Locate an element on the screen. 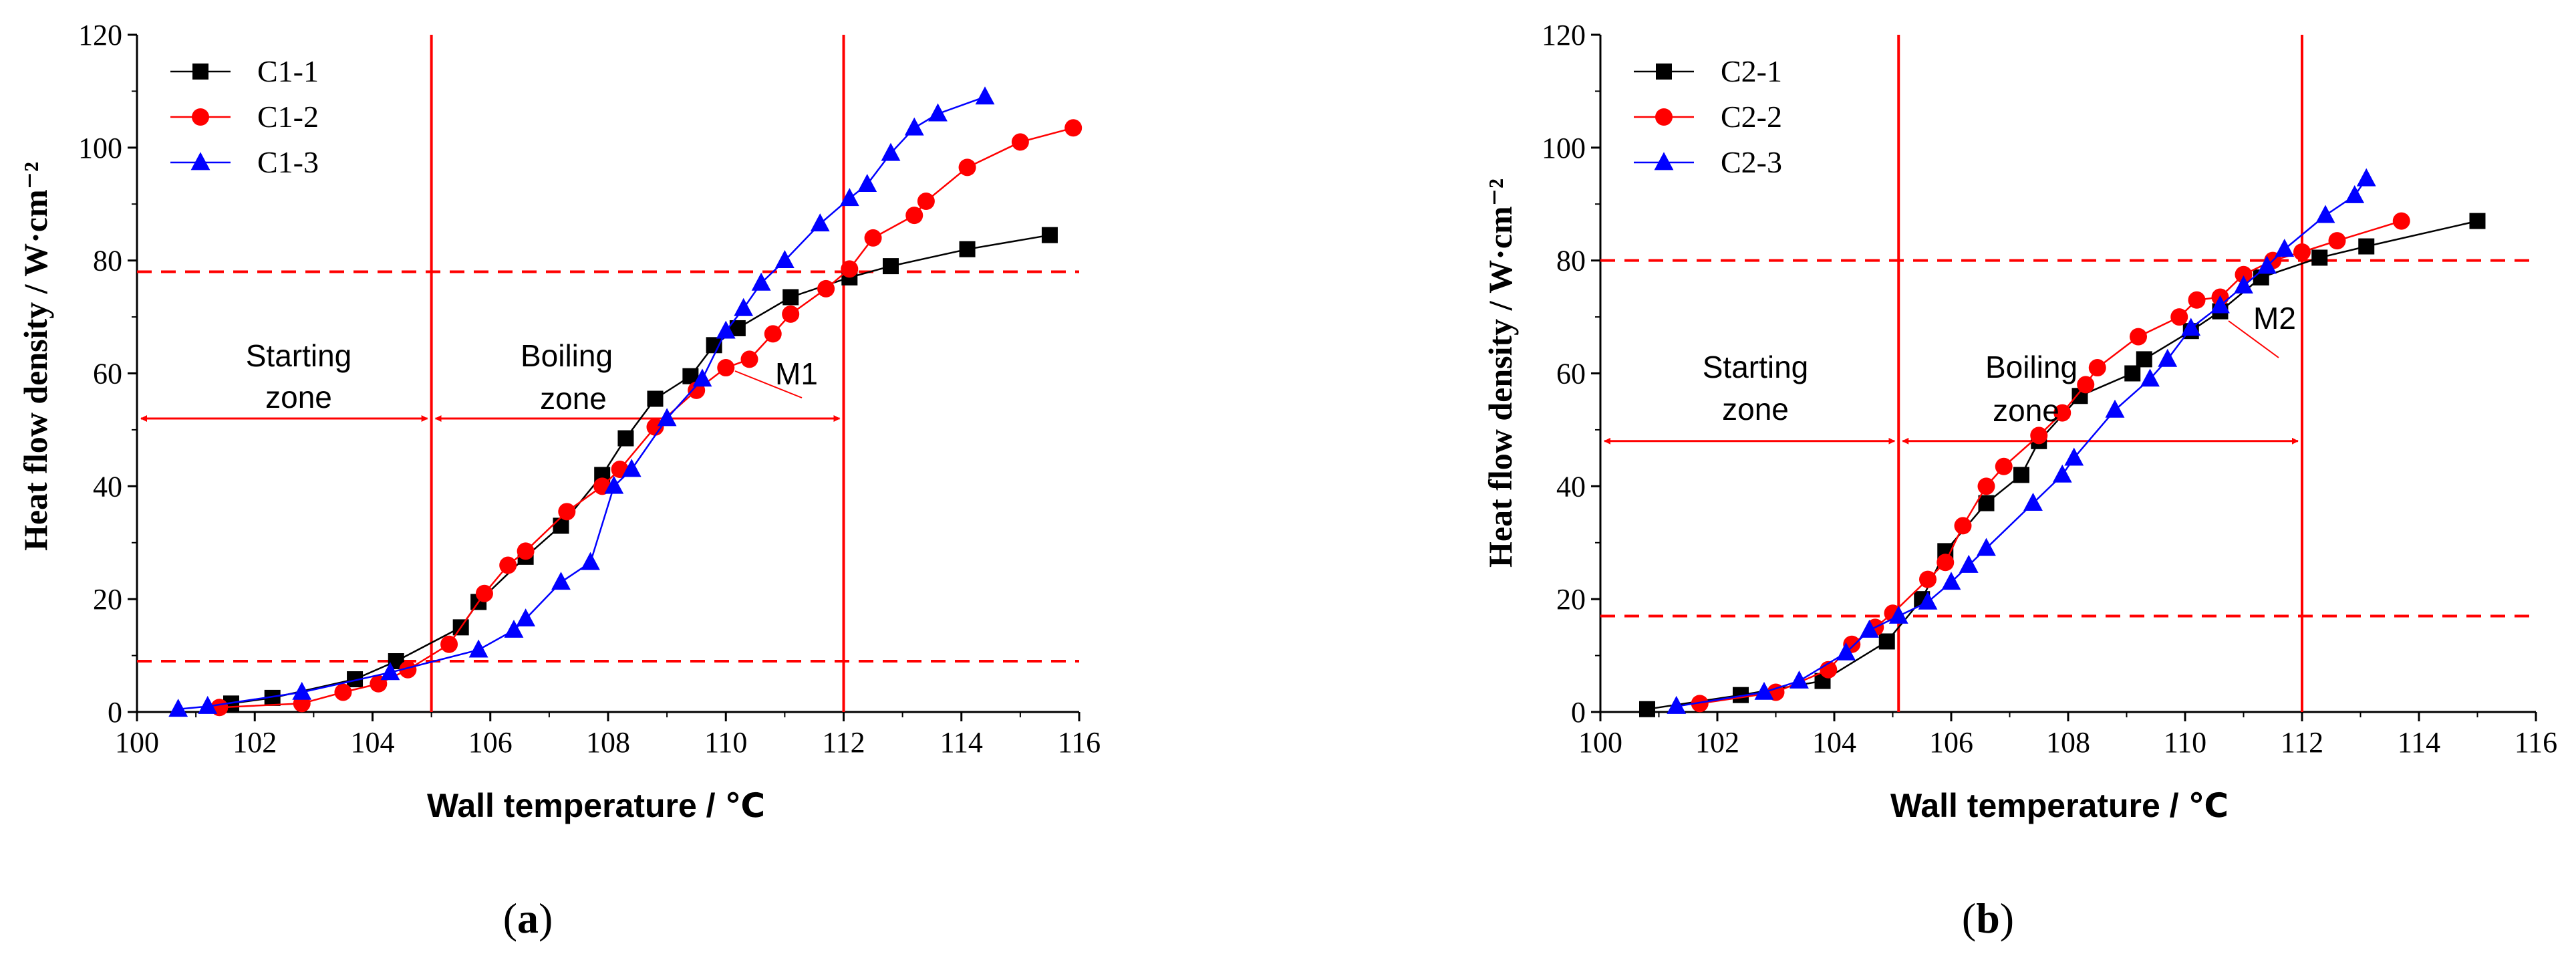 This screenshot has width=2576, height=956. x-tick-label: 108 is located at coordinates (608, 742).